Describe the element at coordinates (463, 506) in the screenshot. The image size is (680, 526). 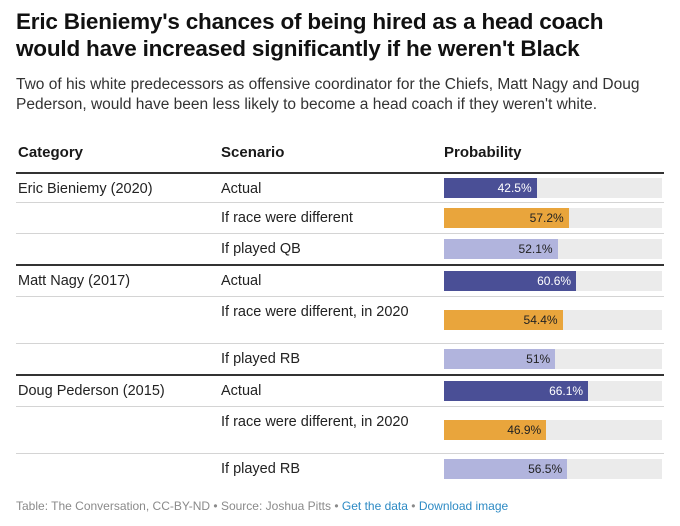
I see `download-image-link: Download image` at that location.